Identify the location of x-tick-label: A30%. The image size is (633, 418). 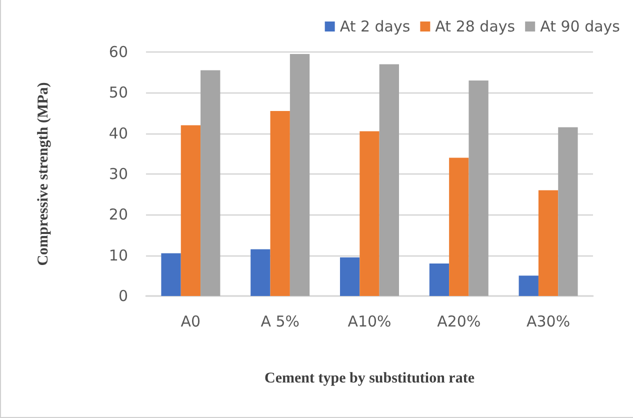
(548, 321).